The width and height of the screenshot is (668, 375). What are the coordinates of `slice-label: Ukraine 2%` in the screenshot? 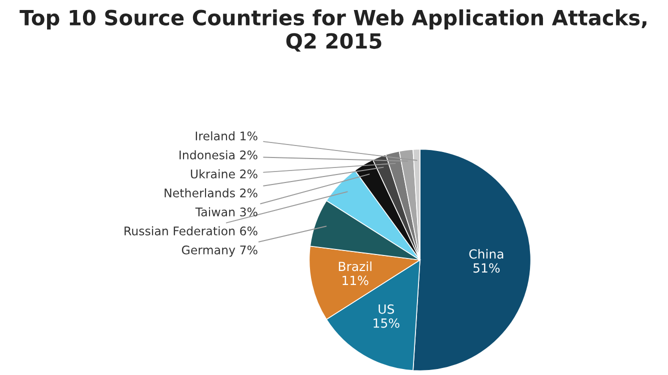 It's located at (224, 173).